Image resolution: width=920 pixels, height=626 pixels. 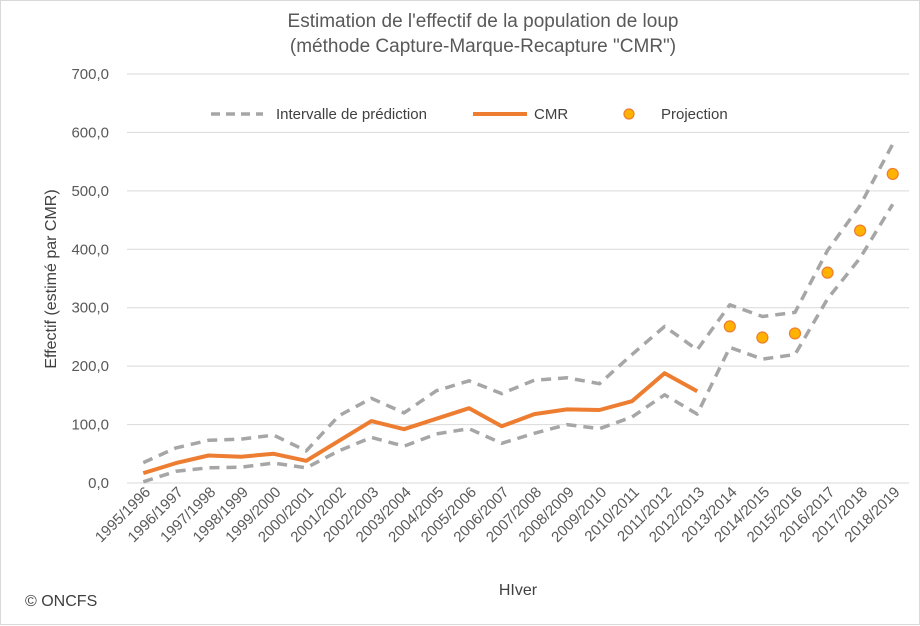 What do you see at coordinates (420, 423) in the screenshot?
I see `cmr-line` at bounding box center [420, 423].